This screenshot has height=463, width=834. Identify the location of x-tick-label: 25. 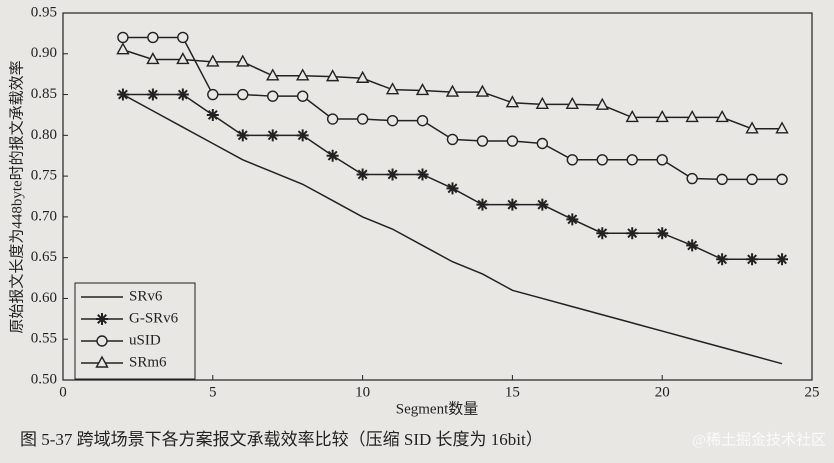
(812, 392).